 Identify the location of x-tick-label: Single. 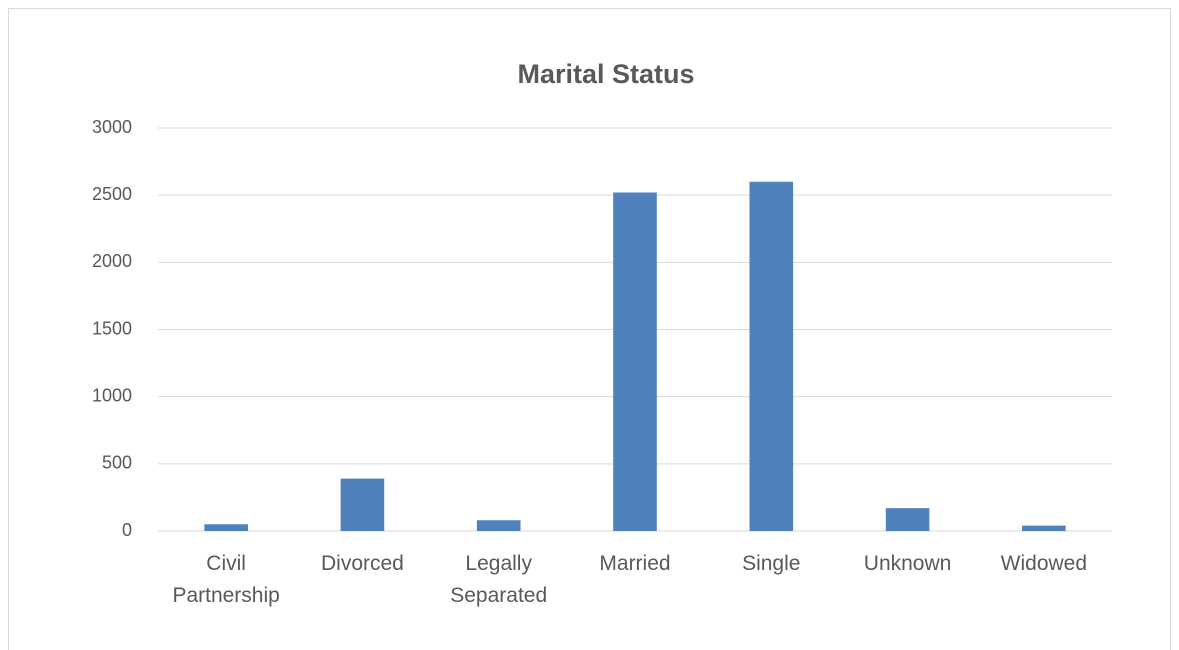
(771, 563).